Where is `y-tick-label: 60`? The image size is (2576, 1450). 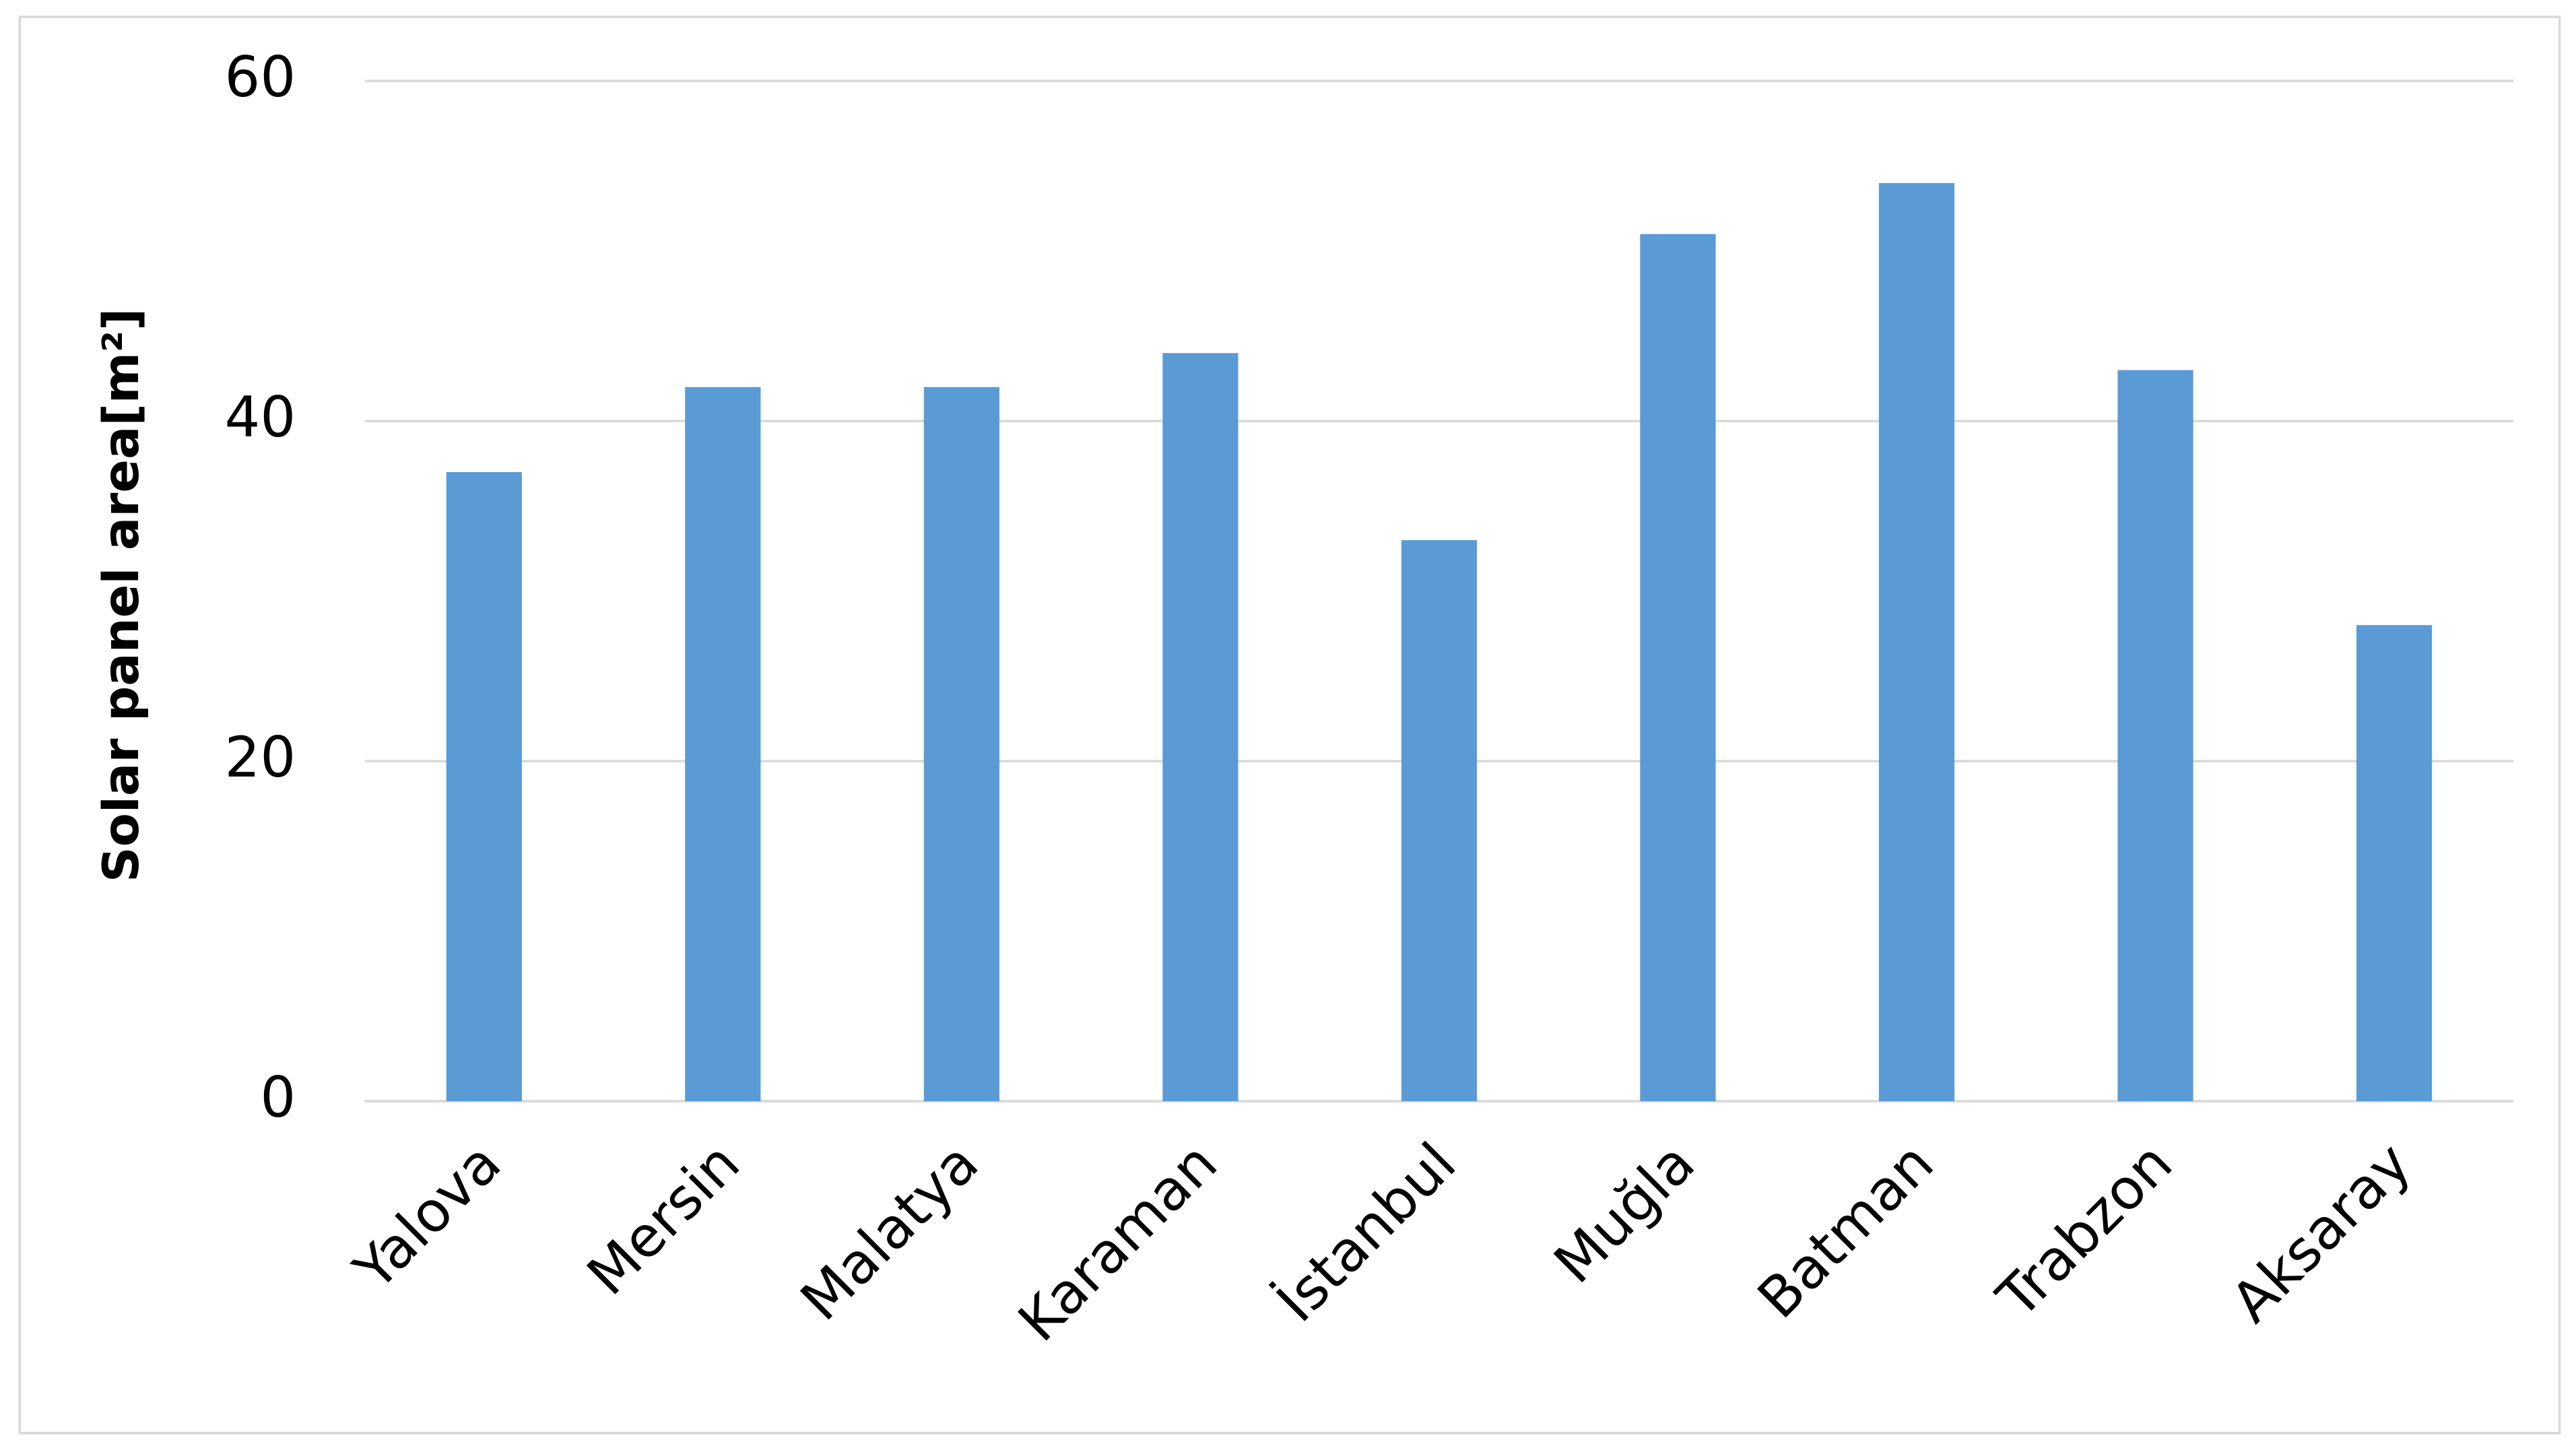
y-tick-label: 60 is located at coordinates (260, 77).